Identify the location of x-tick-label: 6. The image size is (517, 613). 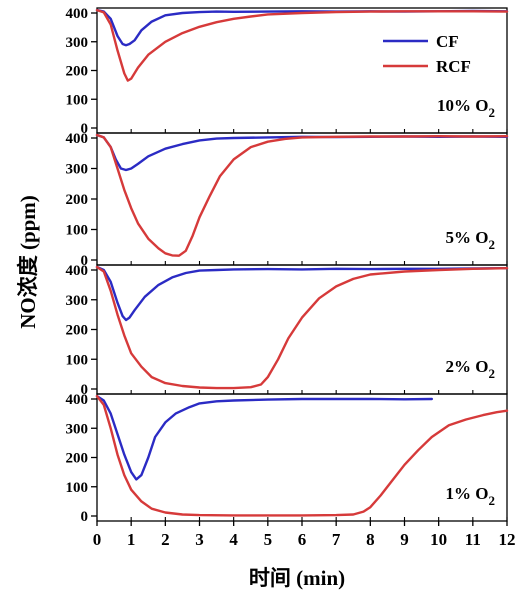
(302, 539).